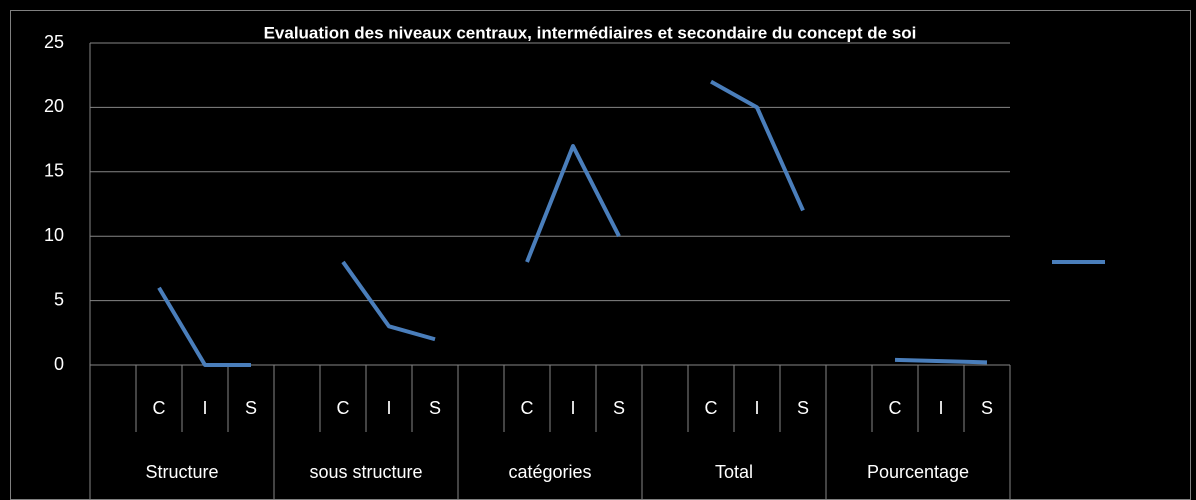 This screenshot has height=500, width=1196. What do you see at coordinates (59, 364) in the screenshot?
I see `y-tick-label: 0` at bounding box center [59, 364].